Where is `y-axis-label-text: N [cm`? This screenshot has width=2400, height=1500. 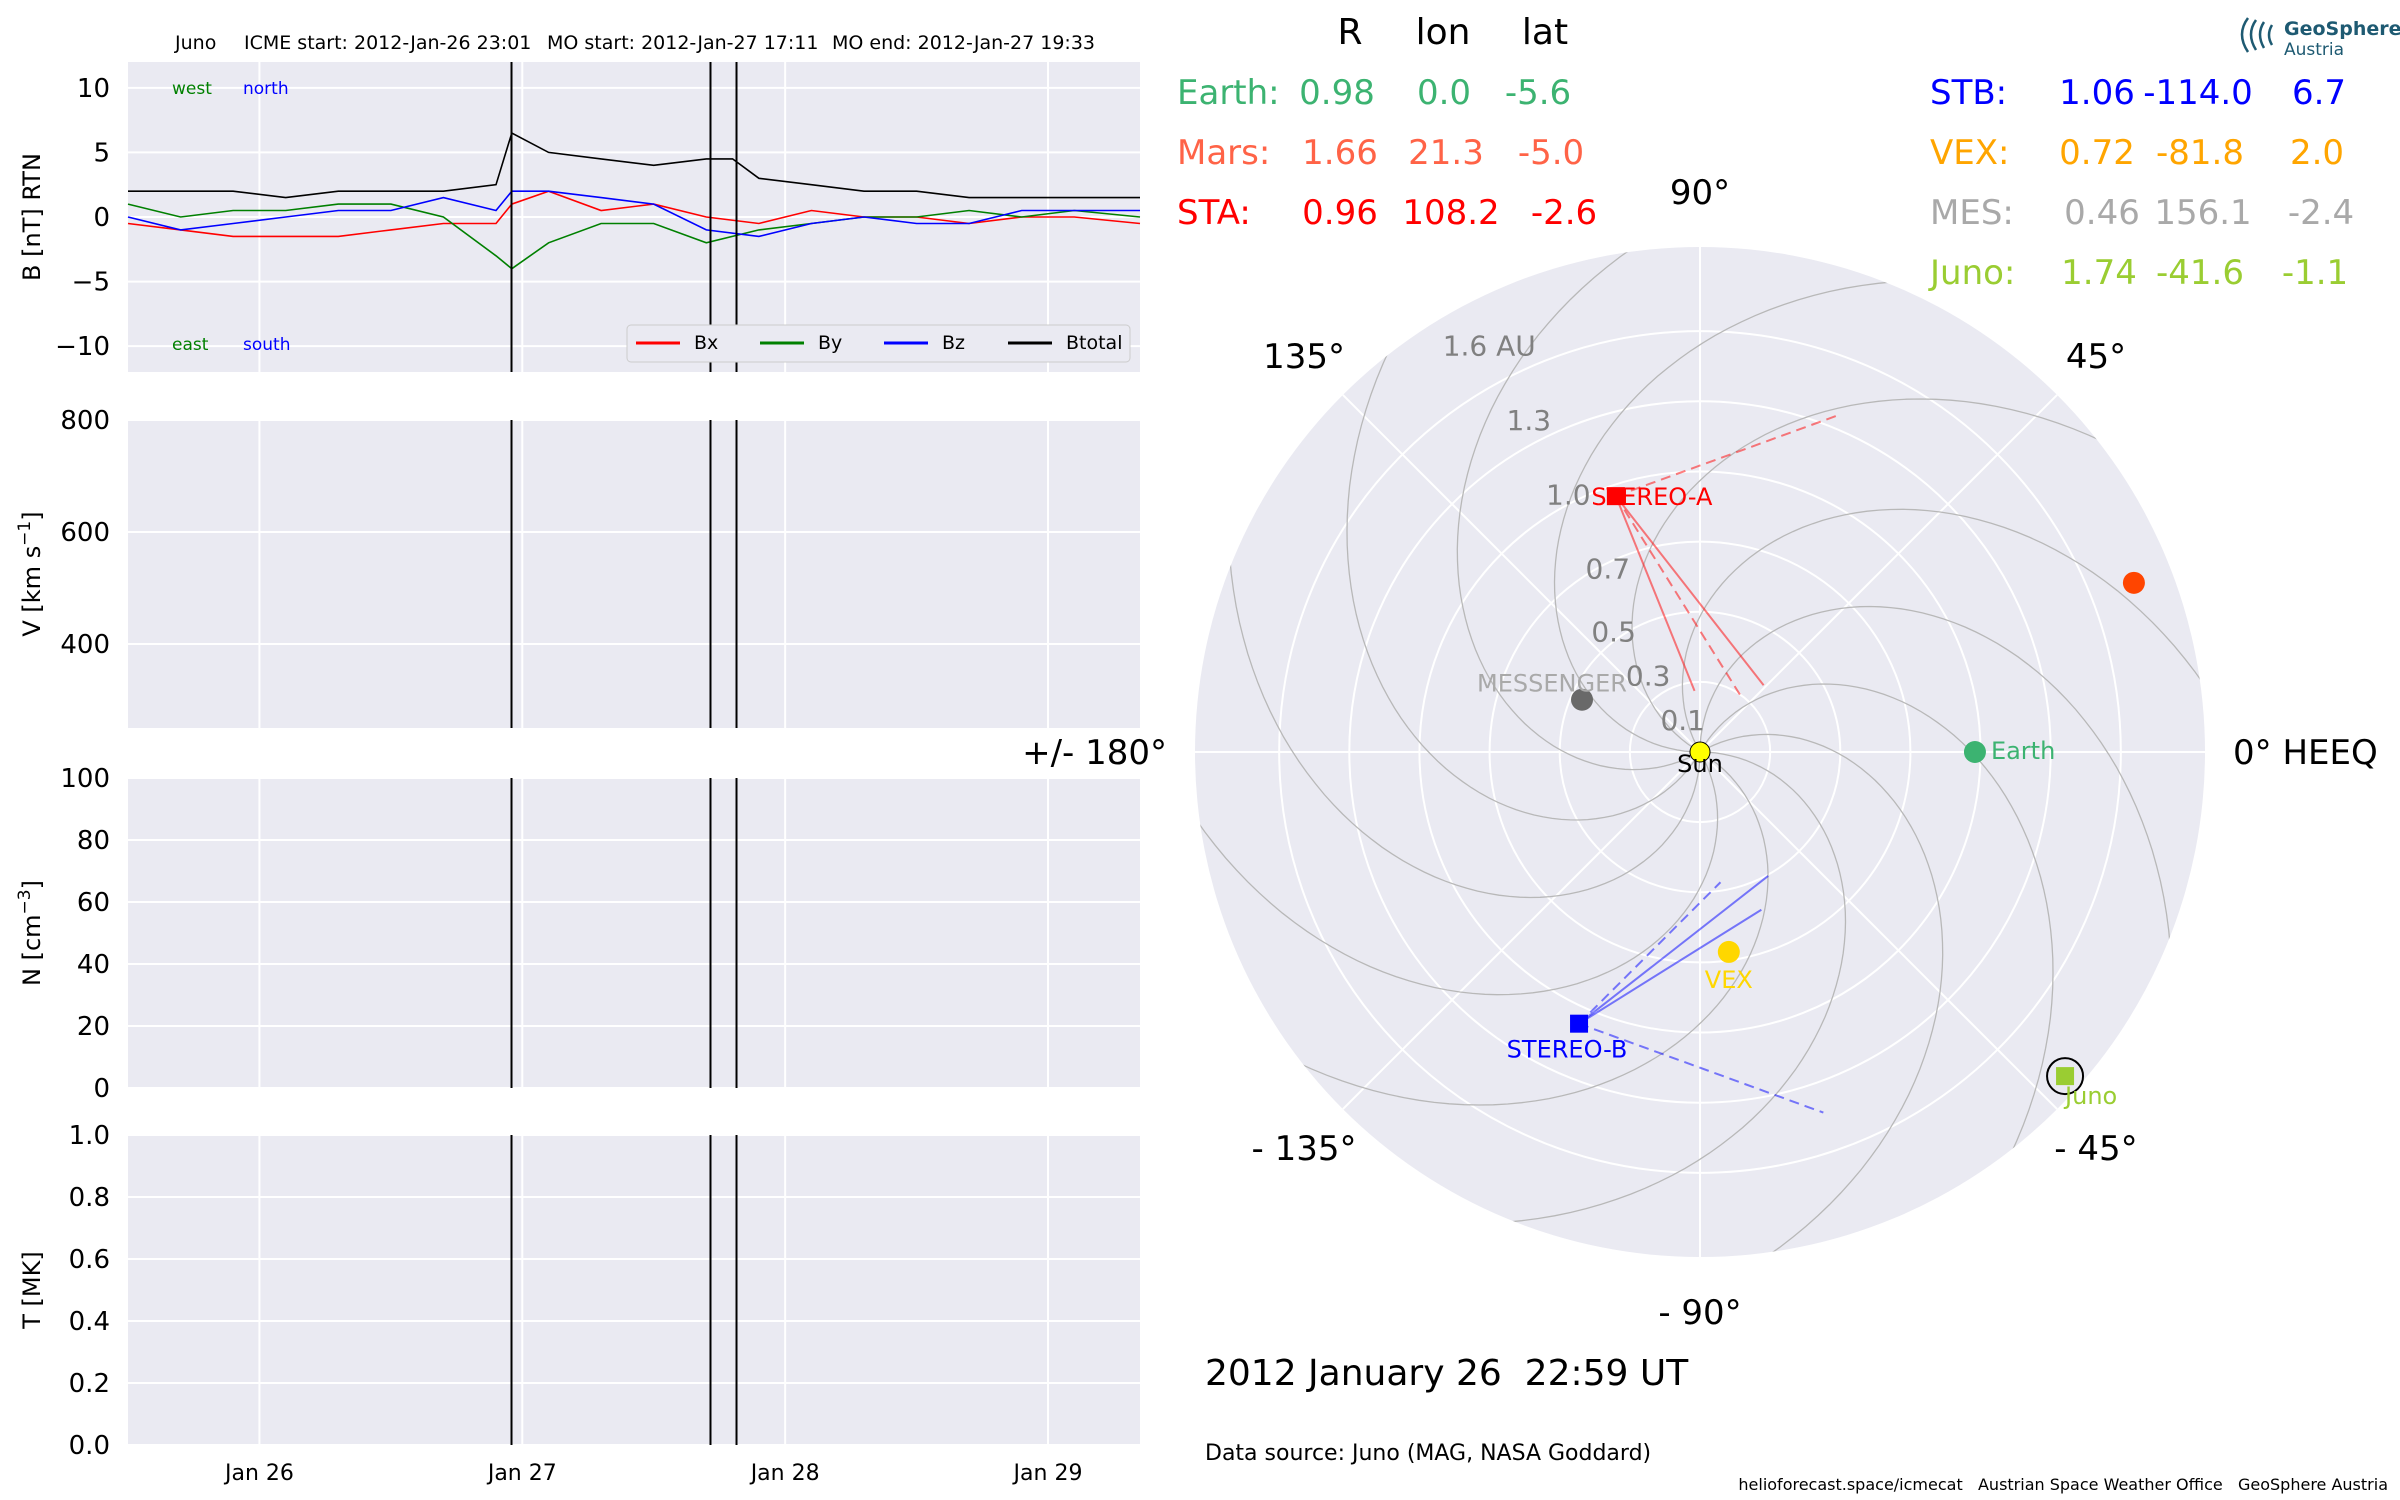
y-axis-label-text: N [cm is located at coordinates (32, 950).